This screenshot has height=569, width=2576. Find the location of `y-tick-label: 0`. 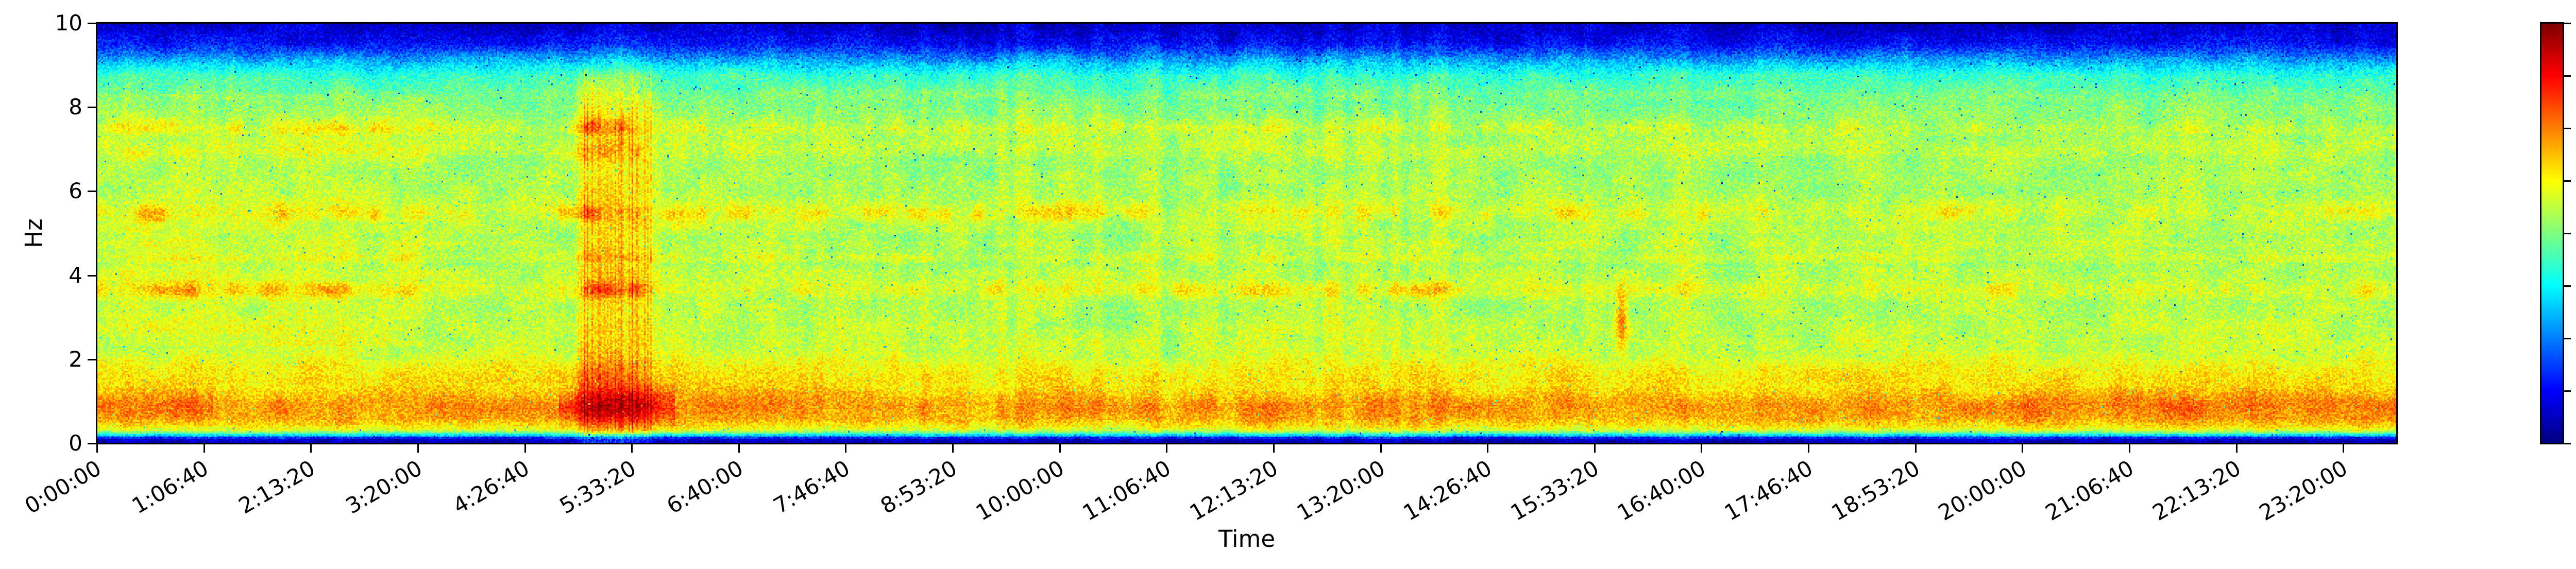

y-tick-label: 0 is located at coordinates (75, 443).